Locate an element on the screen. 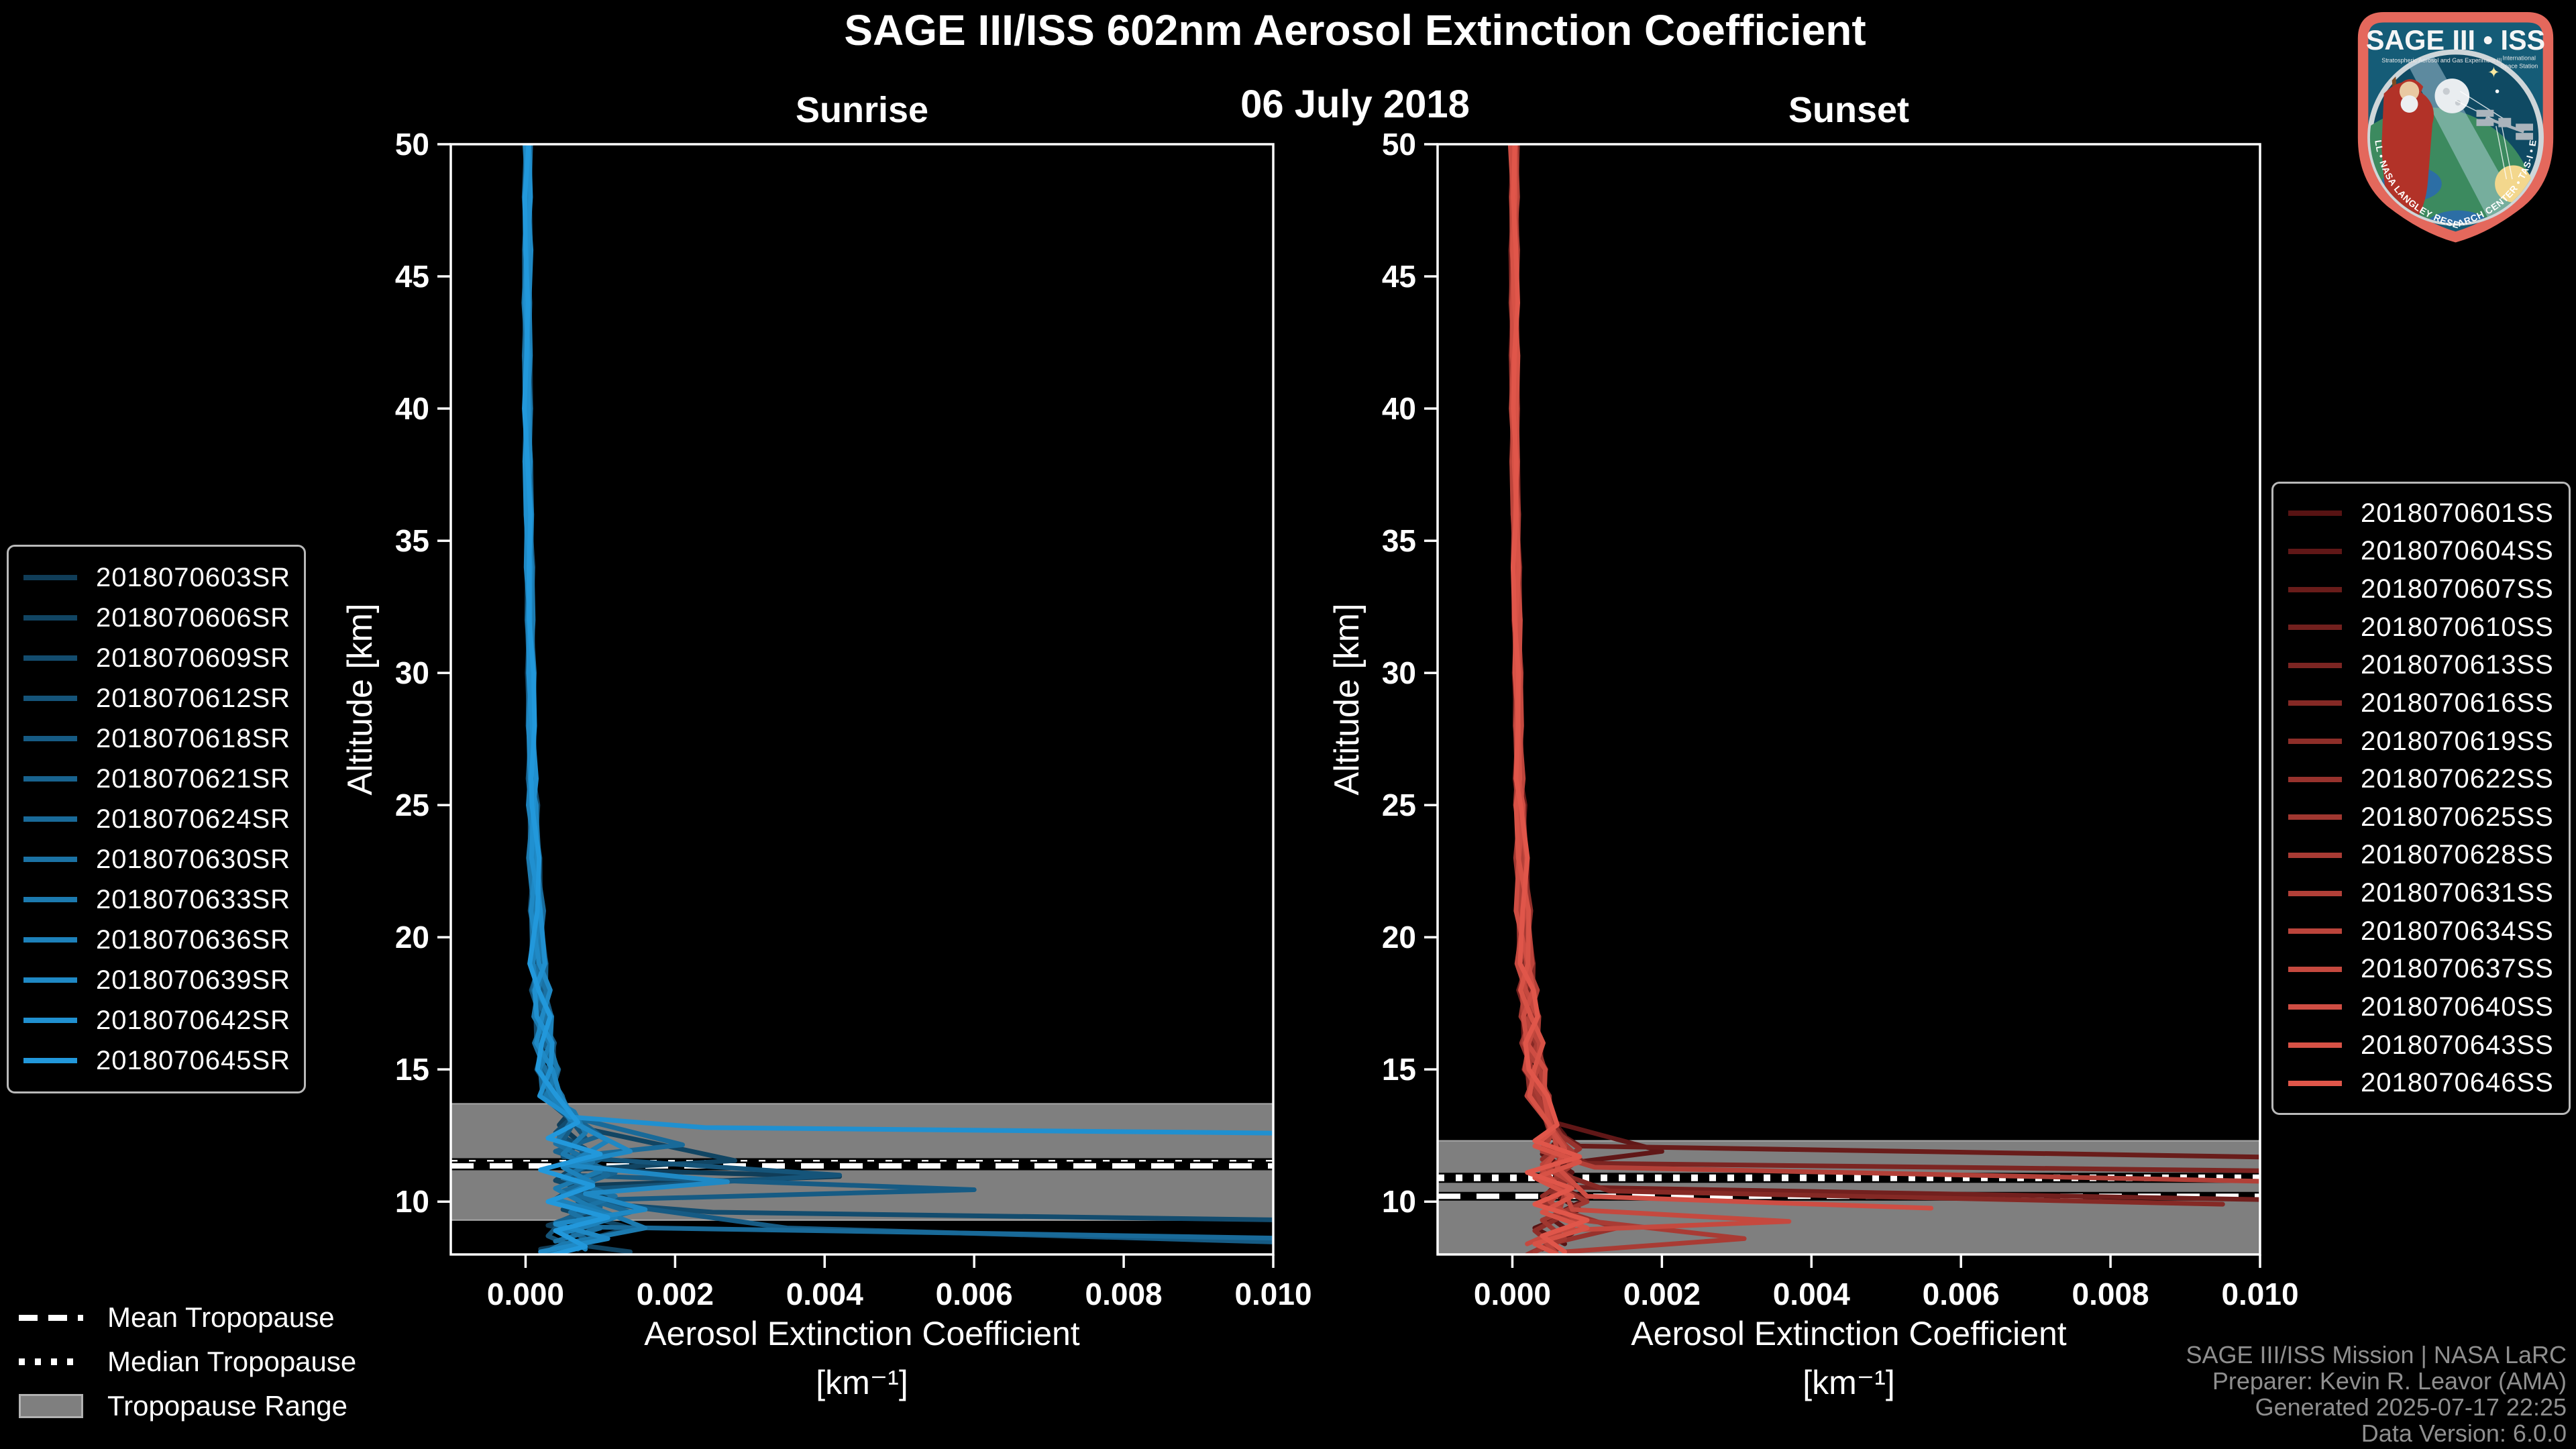 The image size is (2576, 1449). earth is located at coordinates (2453, 165).